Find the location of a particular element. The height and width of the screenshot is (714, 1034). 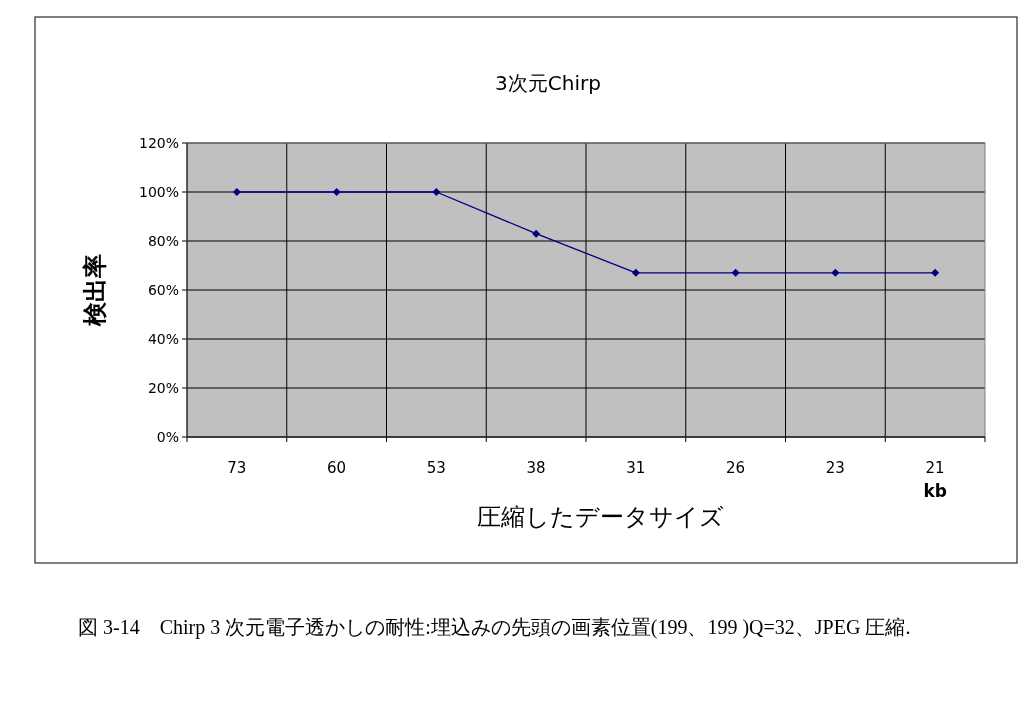

y-tick-label: 40% is located at coordinates (163, 339).